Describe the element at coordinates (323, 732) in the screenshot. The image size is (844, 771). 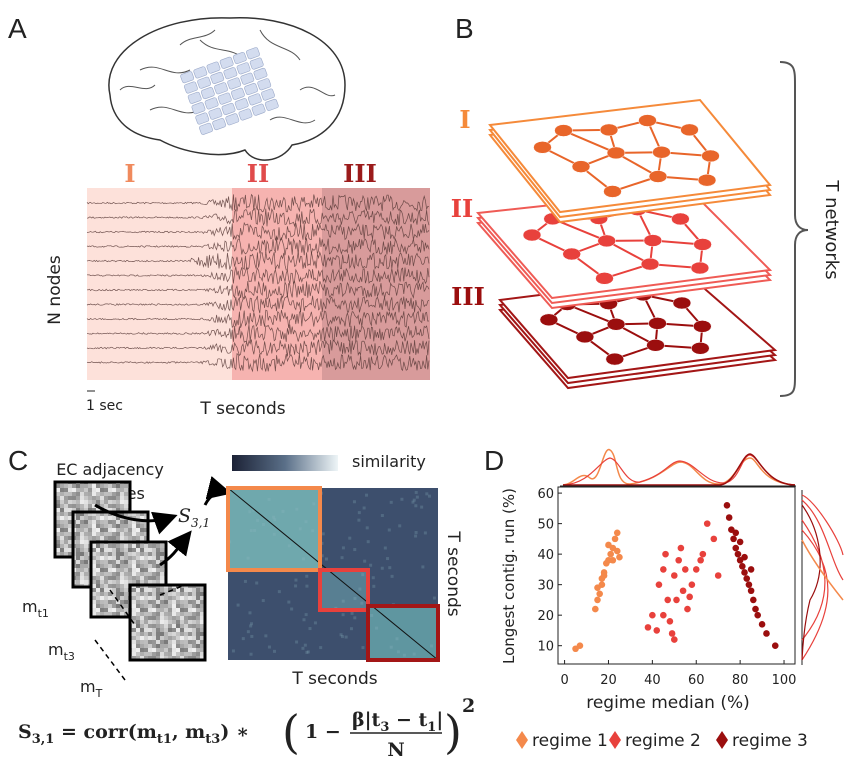
I see `formula-text: 1 −` at that location.